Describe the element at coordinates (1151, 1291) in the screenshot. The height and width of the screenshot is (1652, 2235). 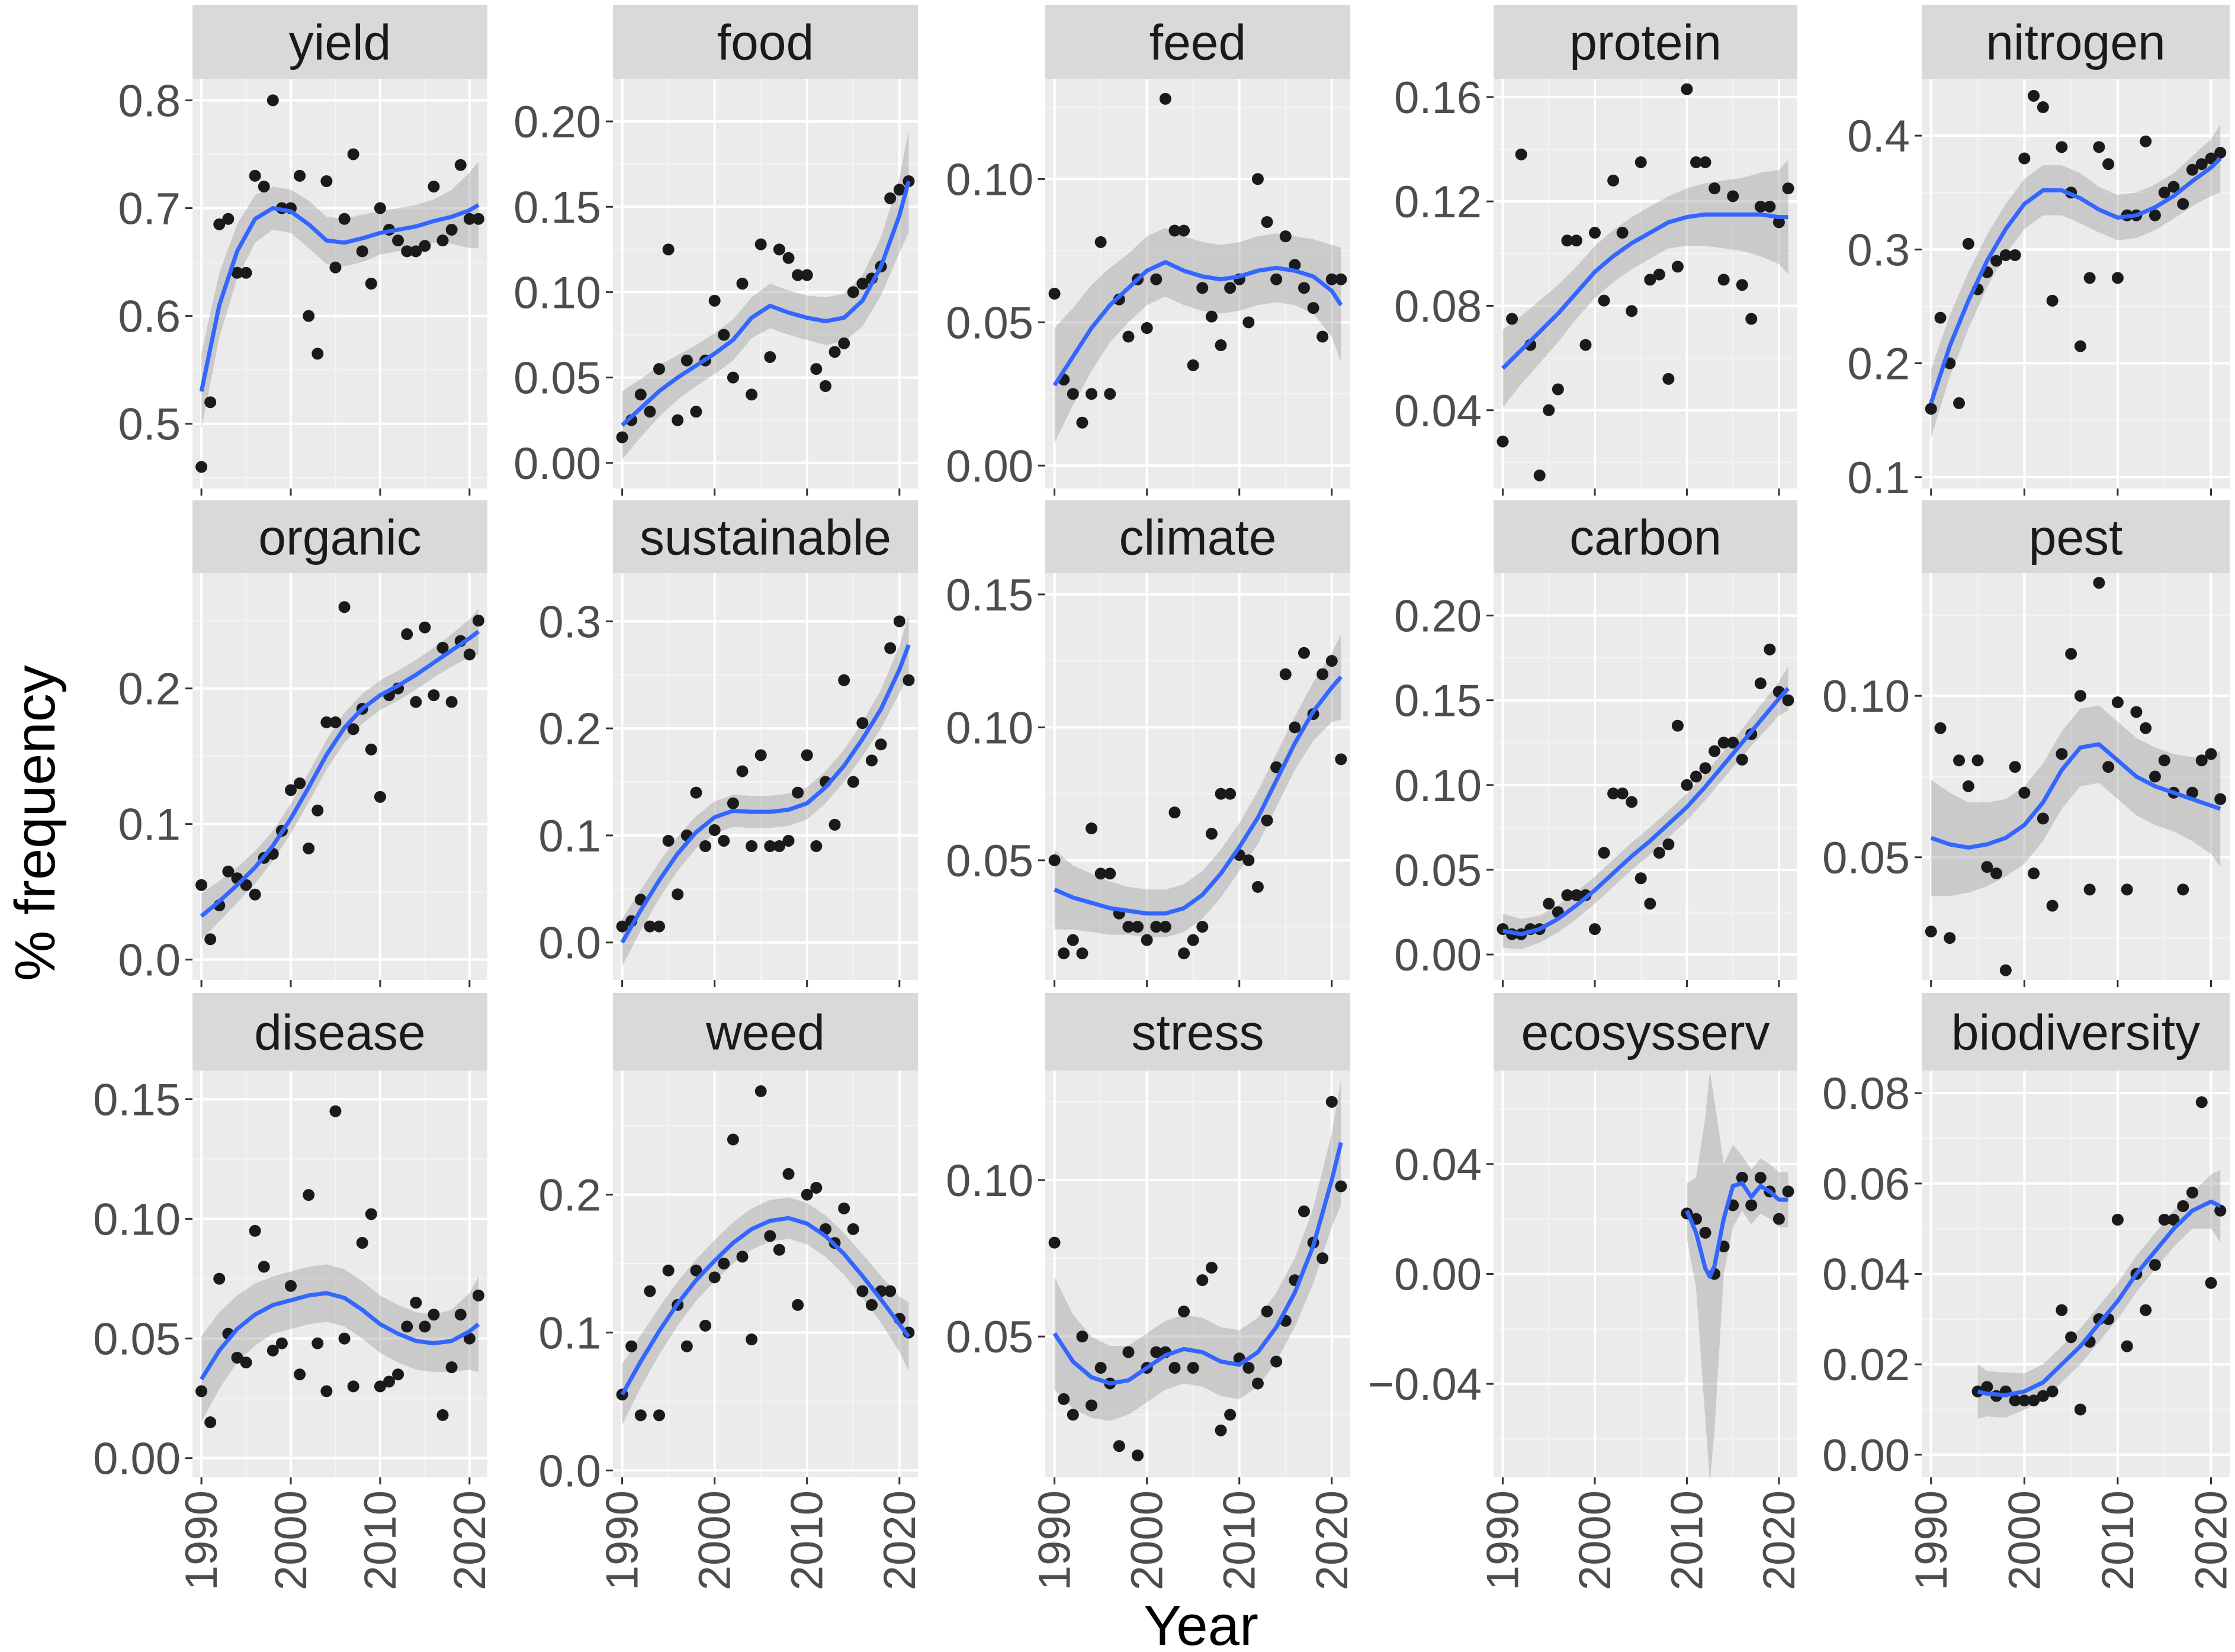
I see `facet-panel-stress: stress 0.05 0.10 1990 2000 2010 2020` at that location.